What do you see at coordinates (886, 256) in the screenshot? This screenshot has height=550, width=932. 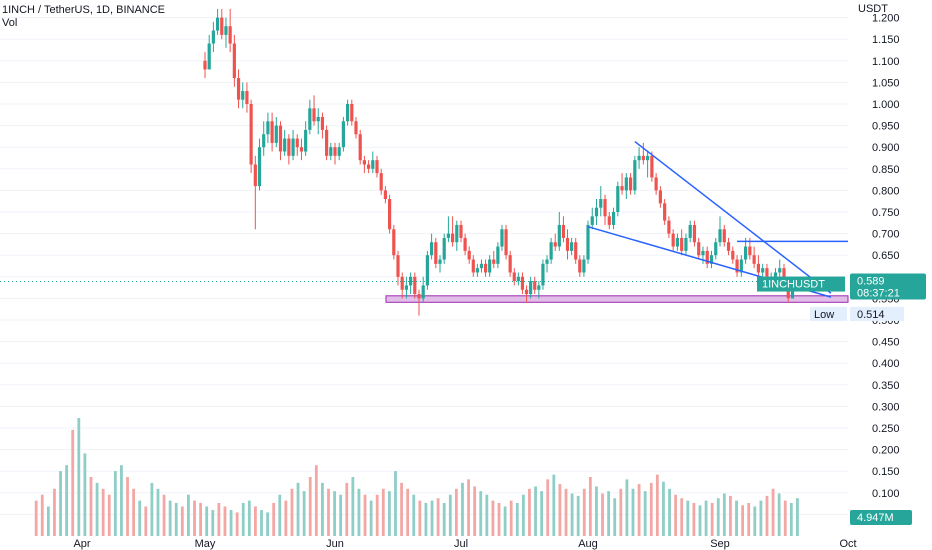 I see `price-tick-label: 0.650` at bounding box center [886, 256].